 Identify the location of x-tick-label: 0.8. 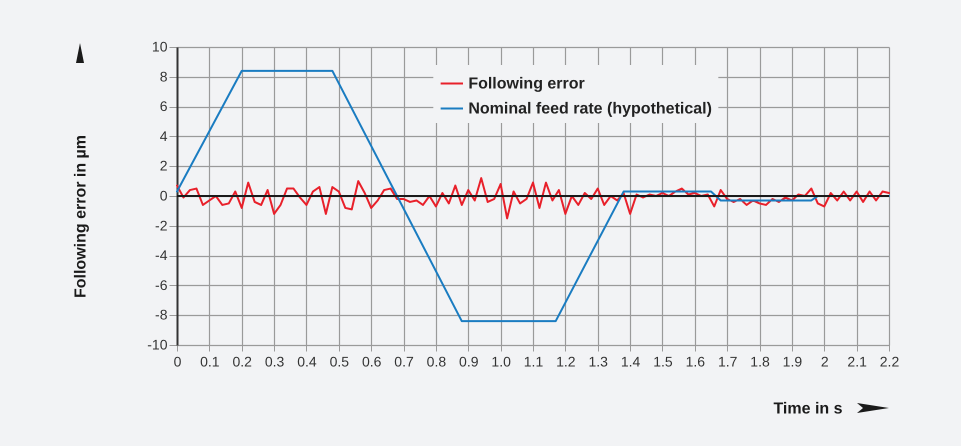
(436, 362).